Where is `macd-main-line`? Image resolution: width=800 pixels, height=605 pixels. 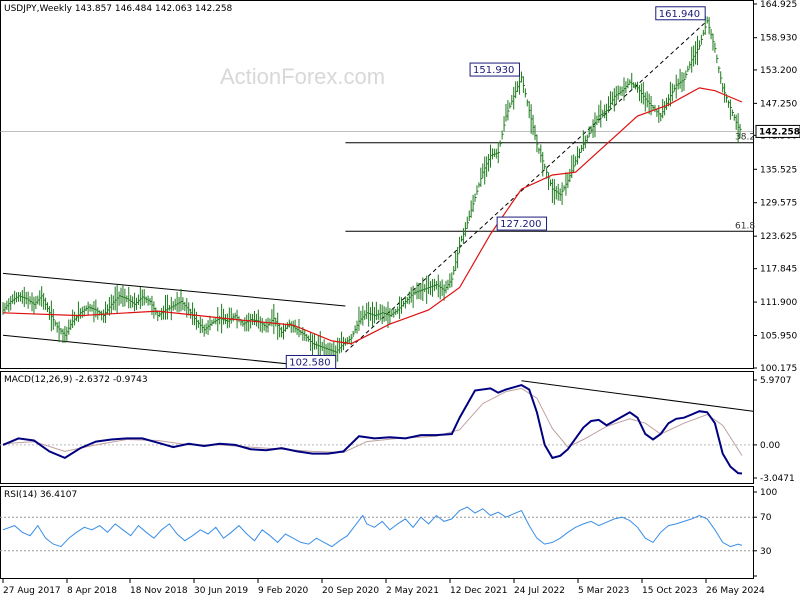 macd-main-line is located at coordinates (372, 429).